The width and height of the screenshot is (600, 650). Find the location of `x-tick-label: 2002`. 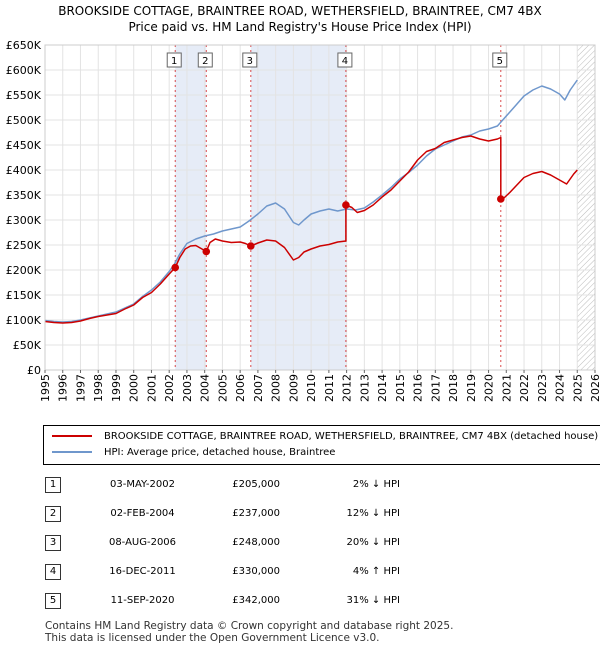

x-tick-label: 2002 is located at coordinates (169, 388).